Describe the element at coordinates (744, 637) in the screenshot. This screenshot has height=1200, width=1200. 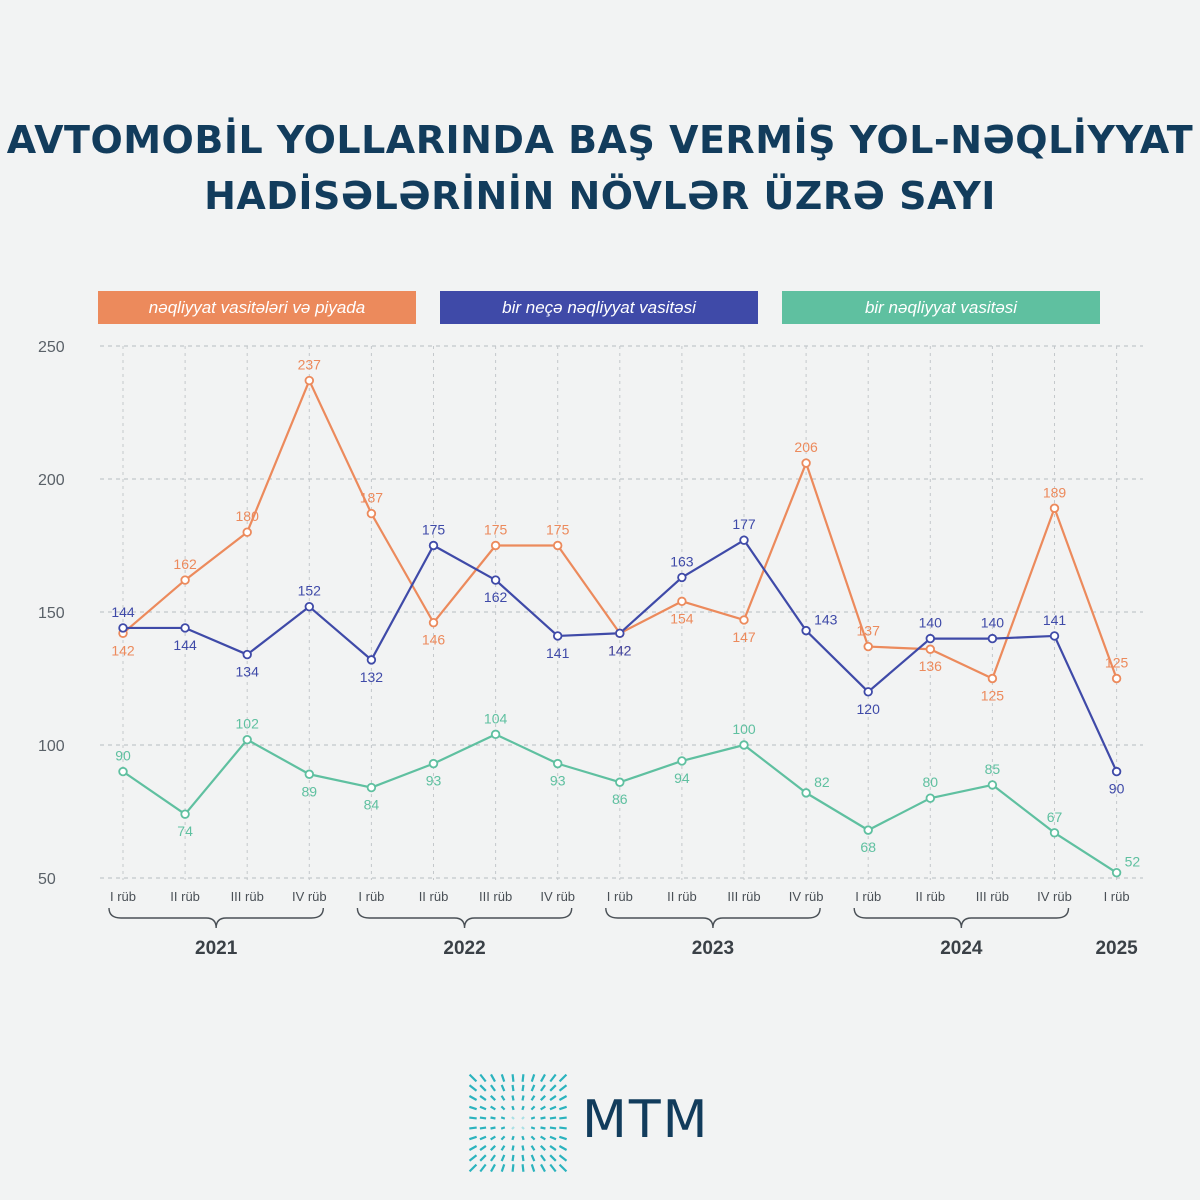
I see `data-label: 147` at that location.